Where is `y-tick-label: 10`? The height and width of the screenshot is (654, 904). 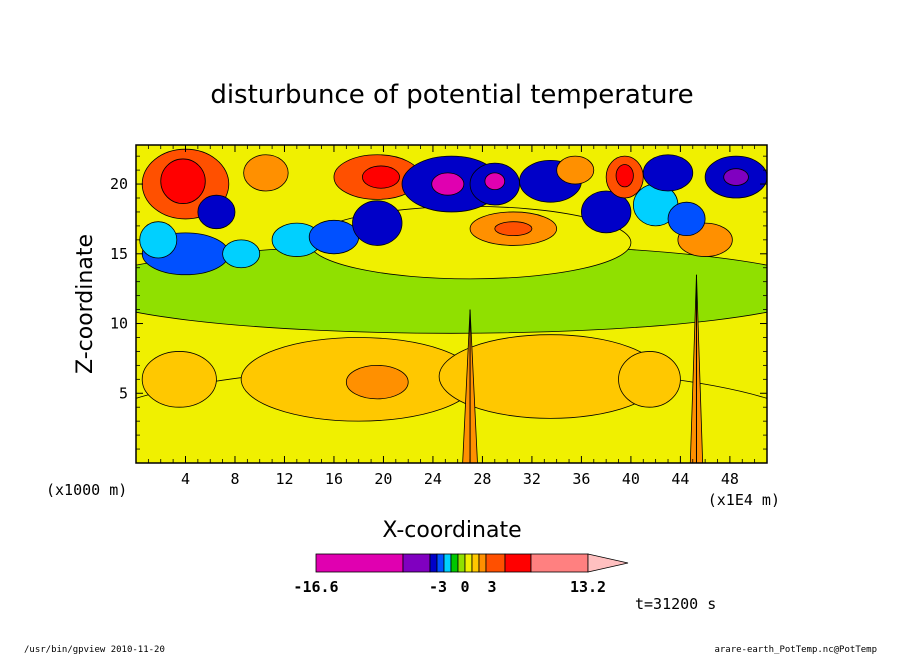 y-tick-label: 10 is located at coordinates (119, 324).